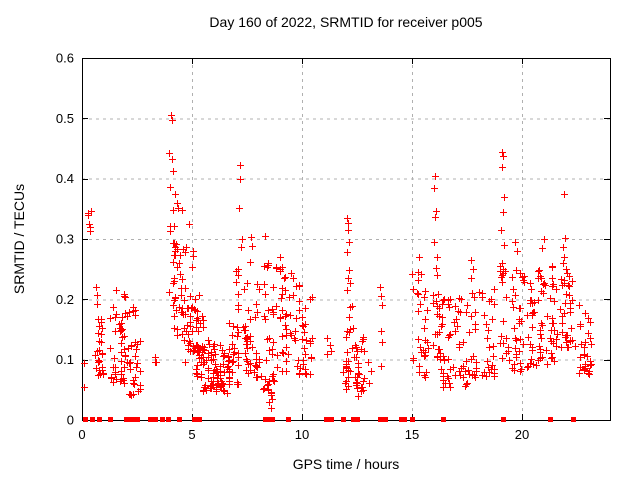 The height and width of the screenshot is (480, 640). What do you see at coordinates (65, 178) in the screenshot?
I see `y-tick-label: 0.4` at bounding box center [65, 178].